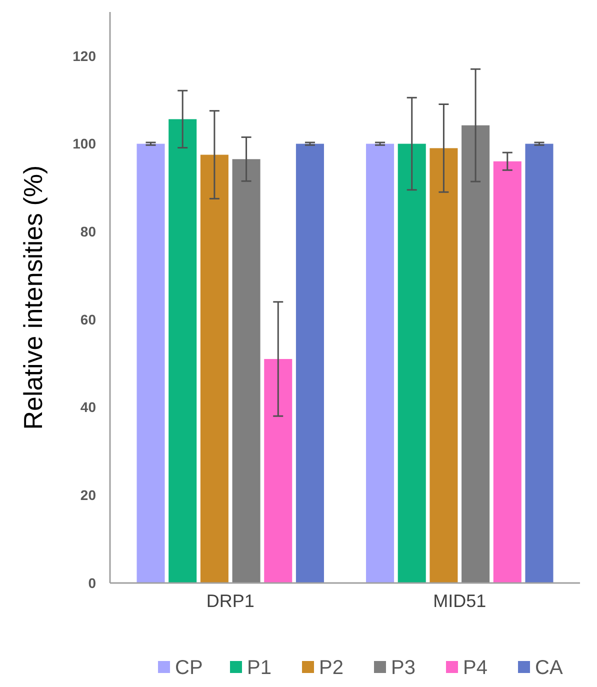 The width and height of the screenshot is (597, 687). What do you see at coordinates (331, 668) in the screenshot?
I see `legend-label: P2` at bounding box center [331, 668].